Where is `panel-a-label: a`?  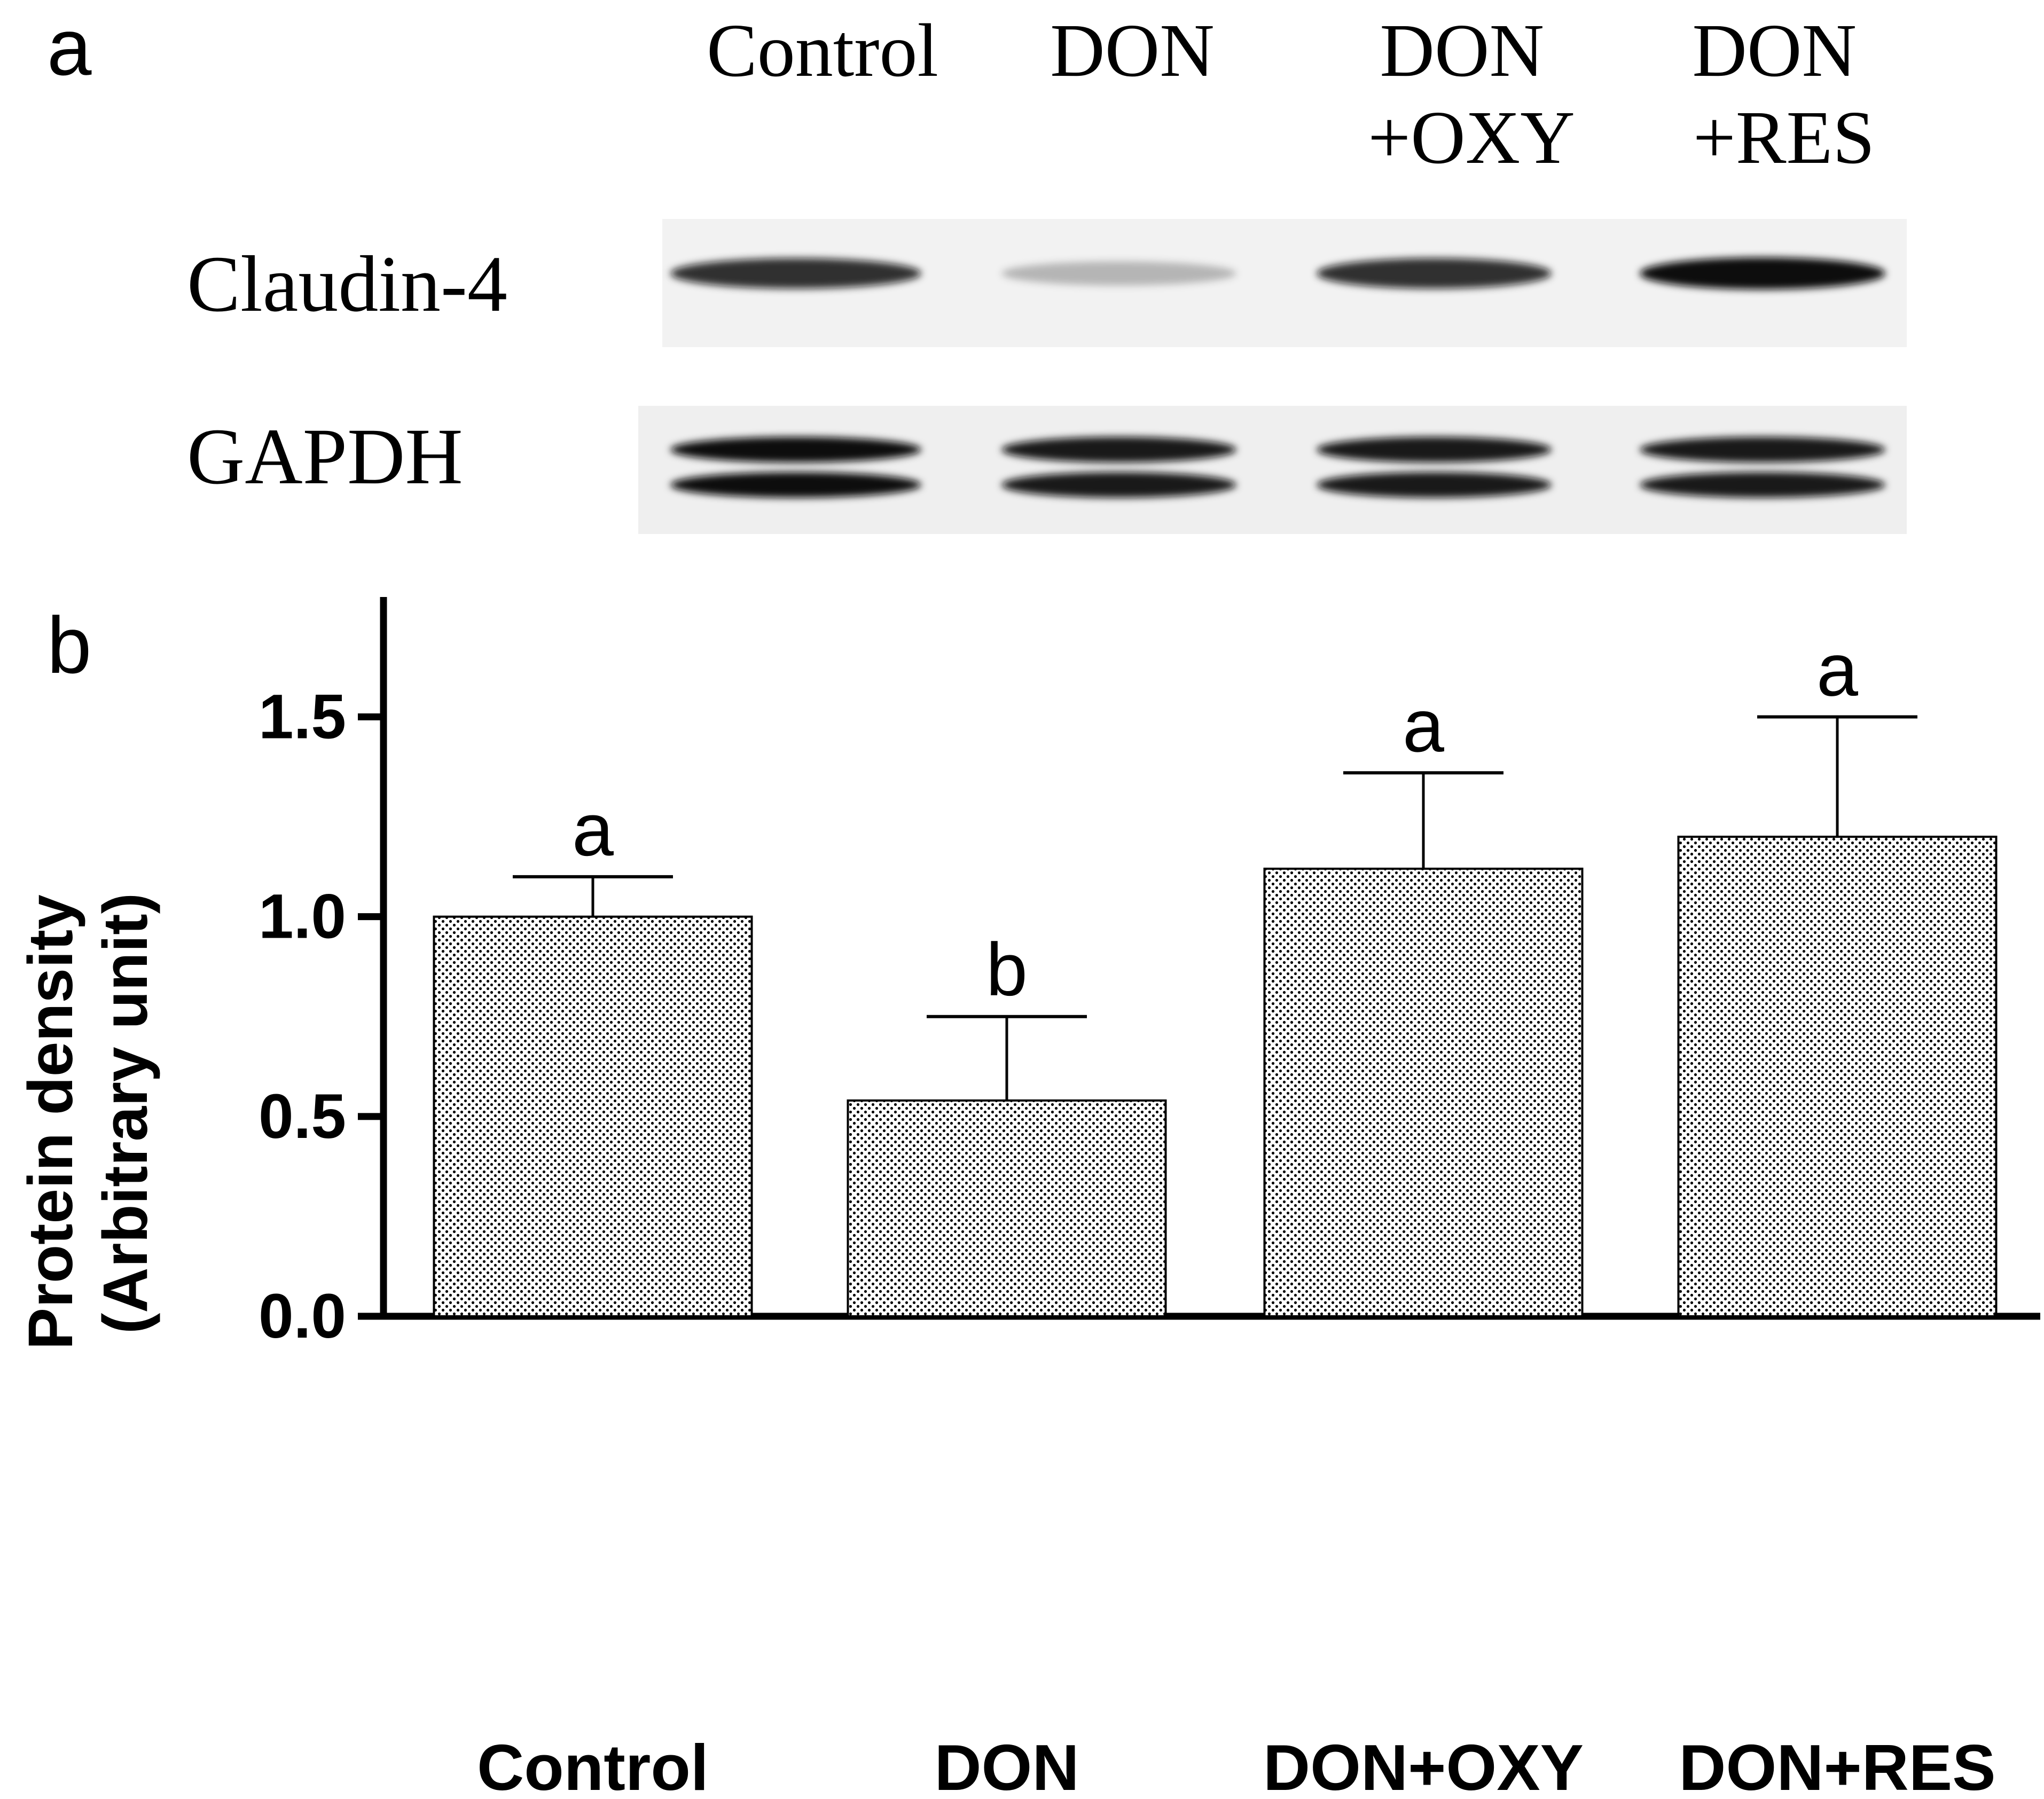
panel-a-label: a is located at coordinates (69, 47).